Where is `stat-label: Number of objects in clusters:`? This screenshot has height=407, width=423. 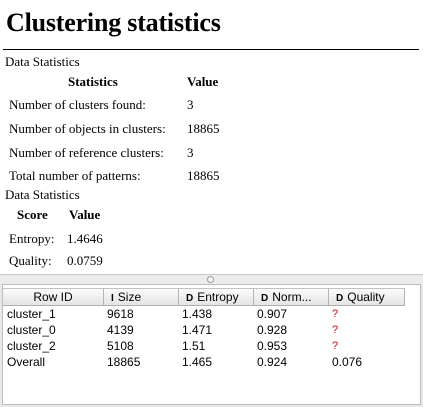
stat-label: Number of objects in clusters: is located at coordinates (87, 128).